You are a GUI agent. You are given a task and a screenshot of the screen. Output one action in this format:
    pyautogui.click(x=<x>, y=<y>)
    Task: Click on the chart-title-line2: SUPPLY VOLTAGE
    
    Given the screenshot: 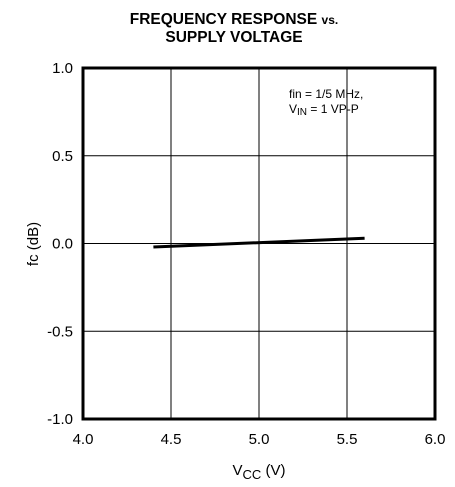 What is the action you would take?
    pyautogui.click(x=234, y=37)
    